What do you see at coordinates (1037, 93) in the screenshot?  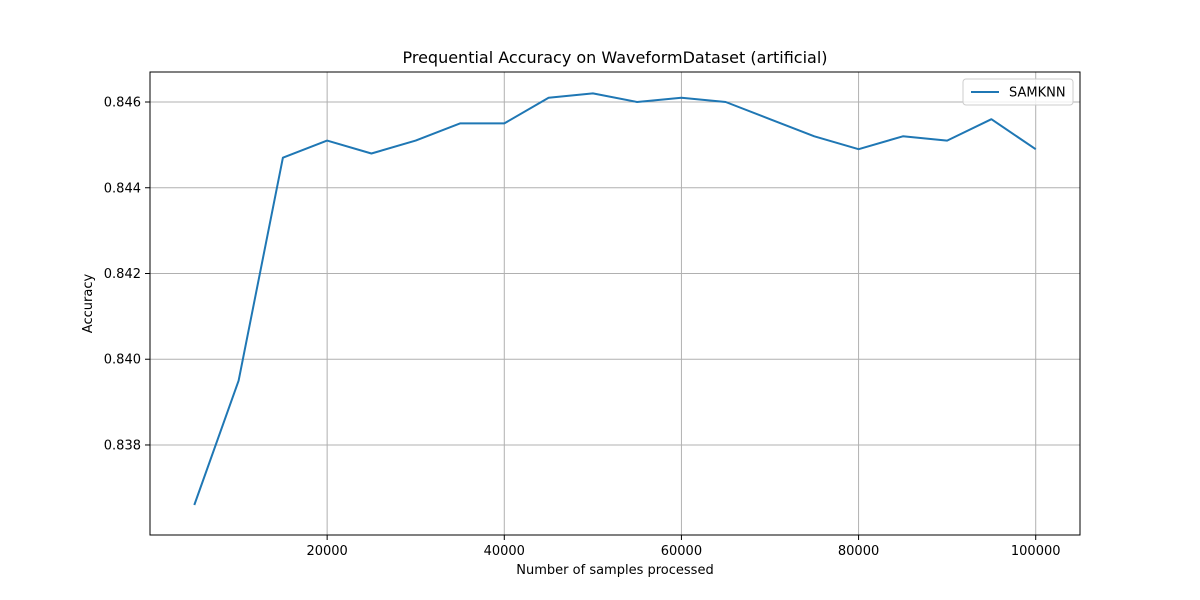 I see `legend-label-samknn: SAMKNN` at bounding box center [1037, 93].